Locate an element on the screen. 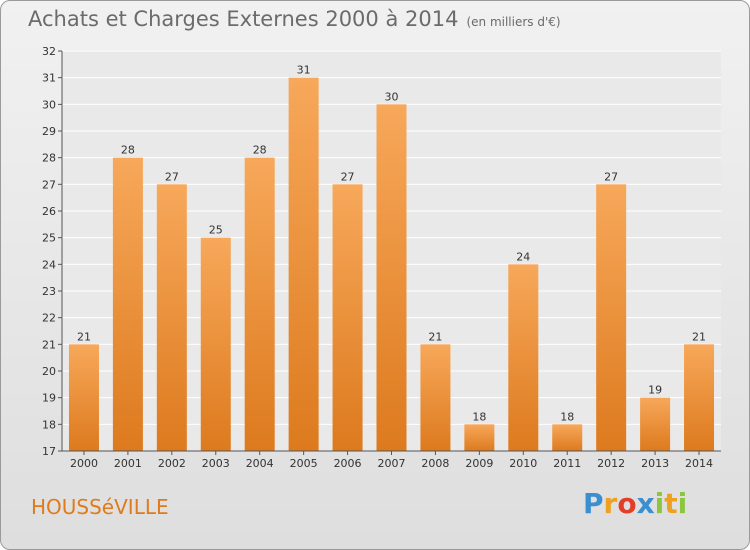 This screenshot has height=550, width=750. logo-letter: t is located at coordinates (671, 503).